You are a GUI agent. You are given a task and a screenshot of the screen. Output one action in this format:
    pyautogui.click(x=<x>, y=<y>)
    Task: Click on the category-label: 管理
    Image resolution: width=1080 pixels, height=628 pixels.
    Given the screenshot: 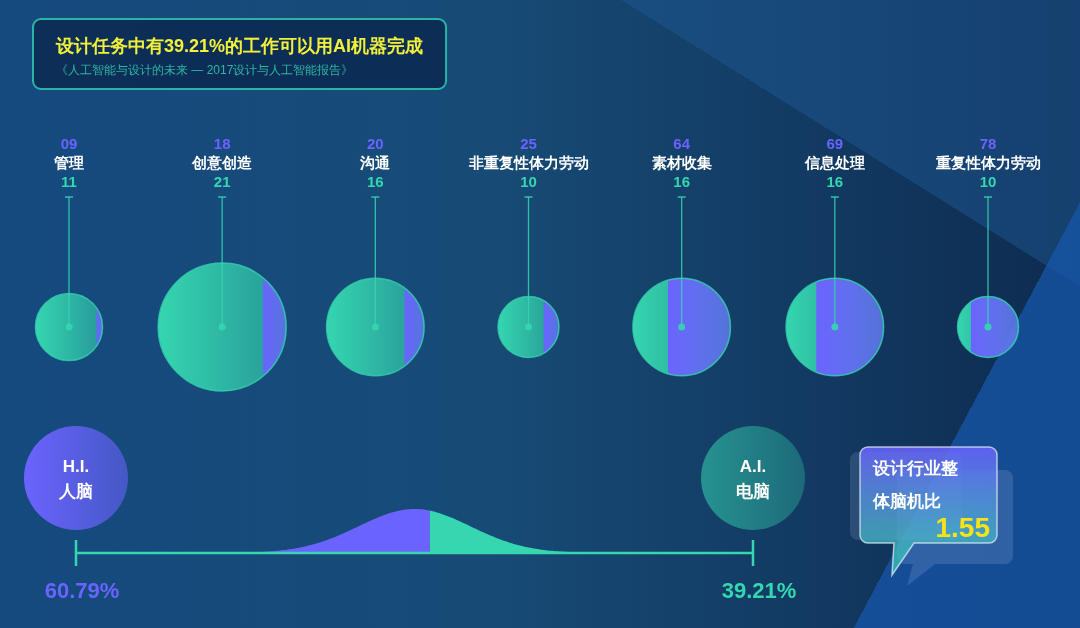 What is the action you would take?
    pyautogui.click(x=68, y=162)
    